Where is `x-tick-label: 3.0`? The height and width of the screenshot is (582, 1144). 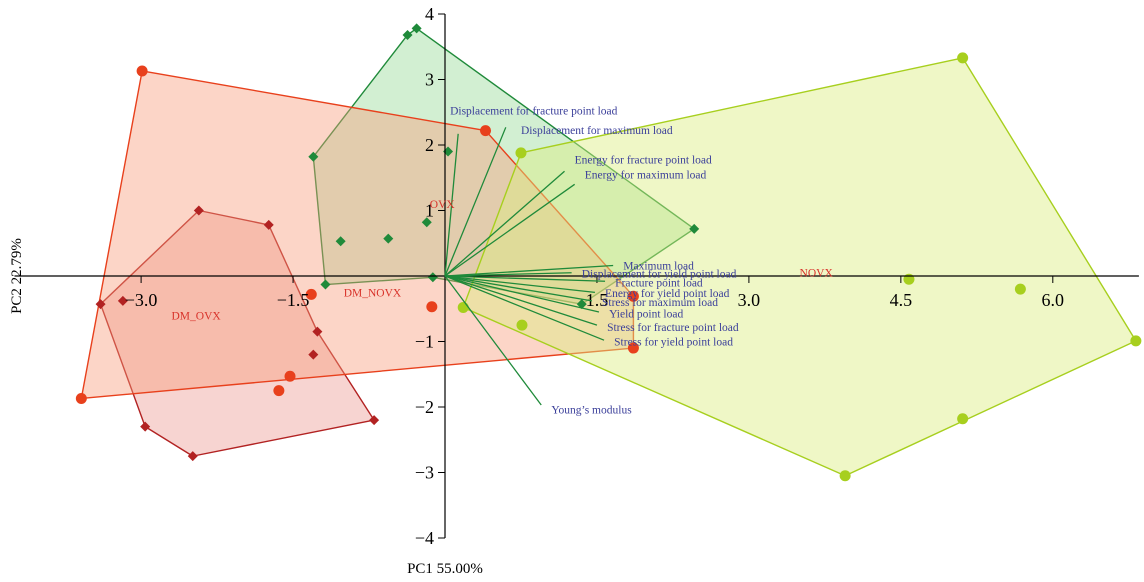
x-tick-label: 3.0 is located at coordinates (749, 300).